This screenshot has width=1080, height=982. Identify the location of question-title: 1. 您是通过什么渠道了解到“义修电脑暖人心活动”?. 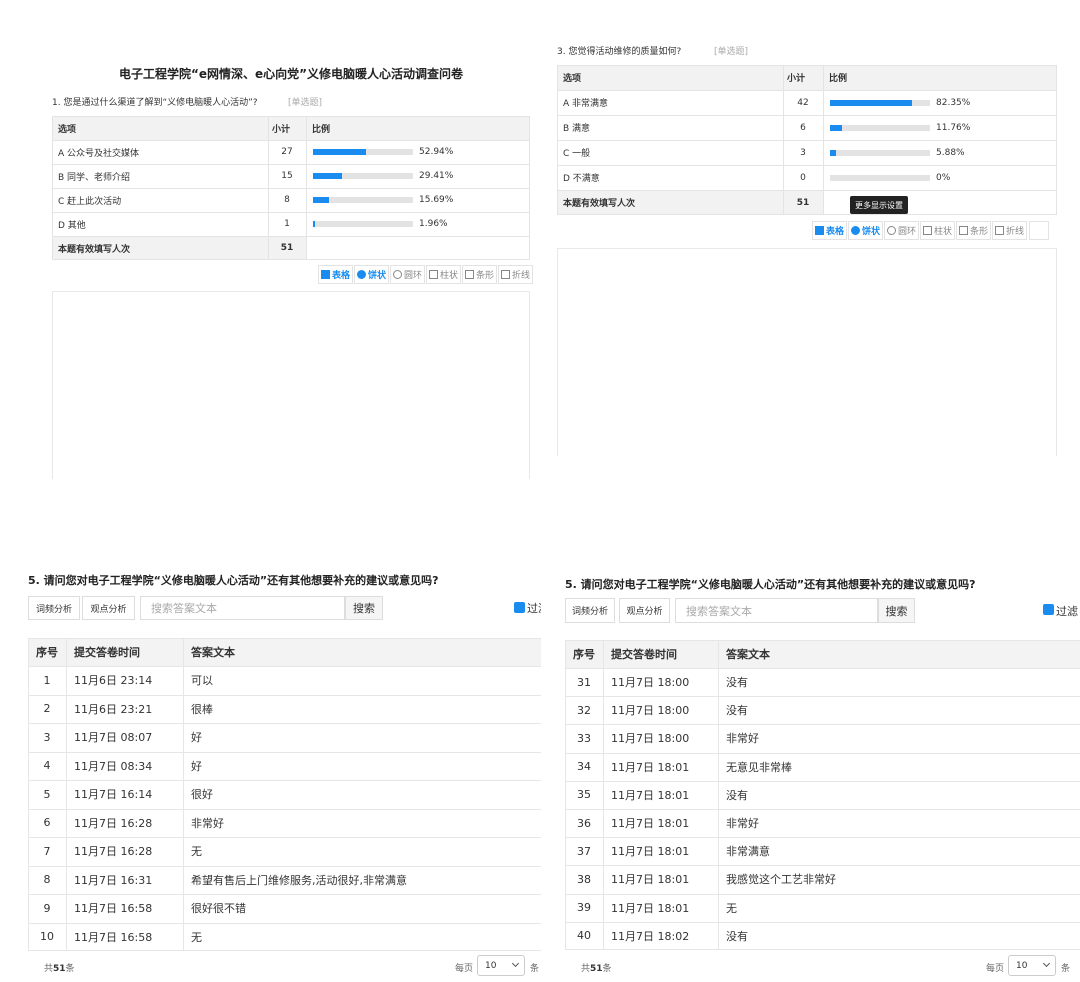
(155, 103).